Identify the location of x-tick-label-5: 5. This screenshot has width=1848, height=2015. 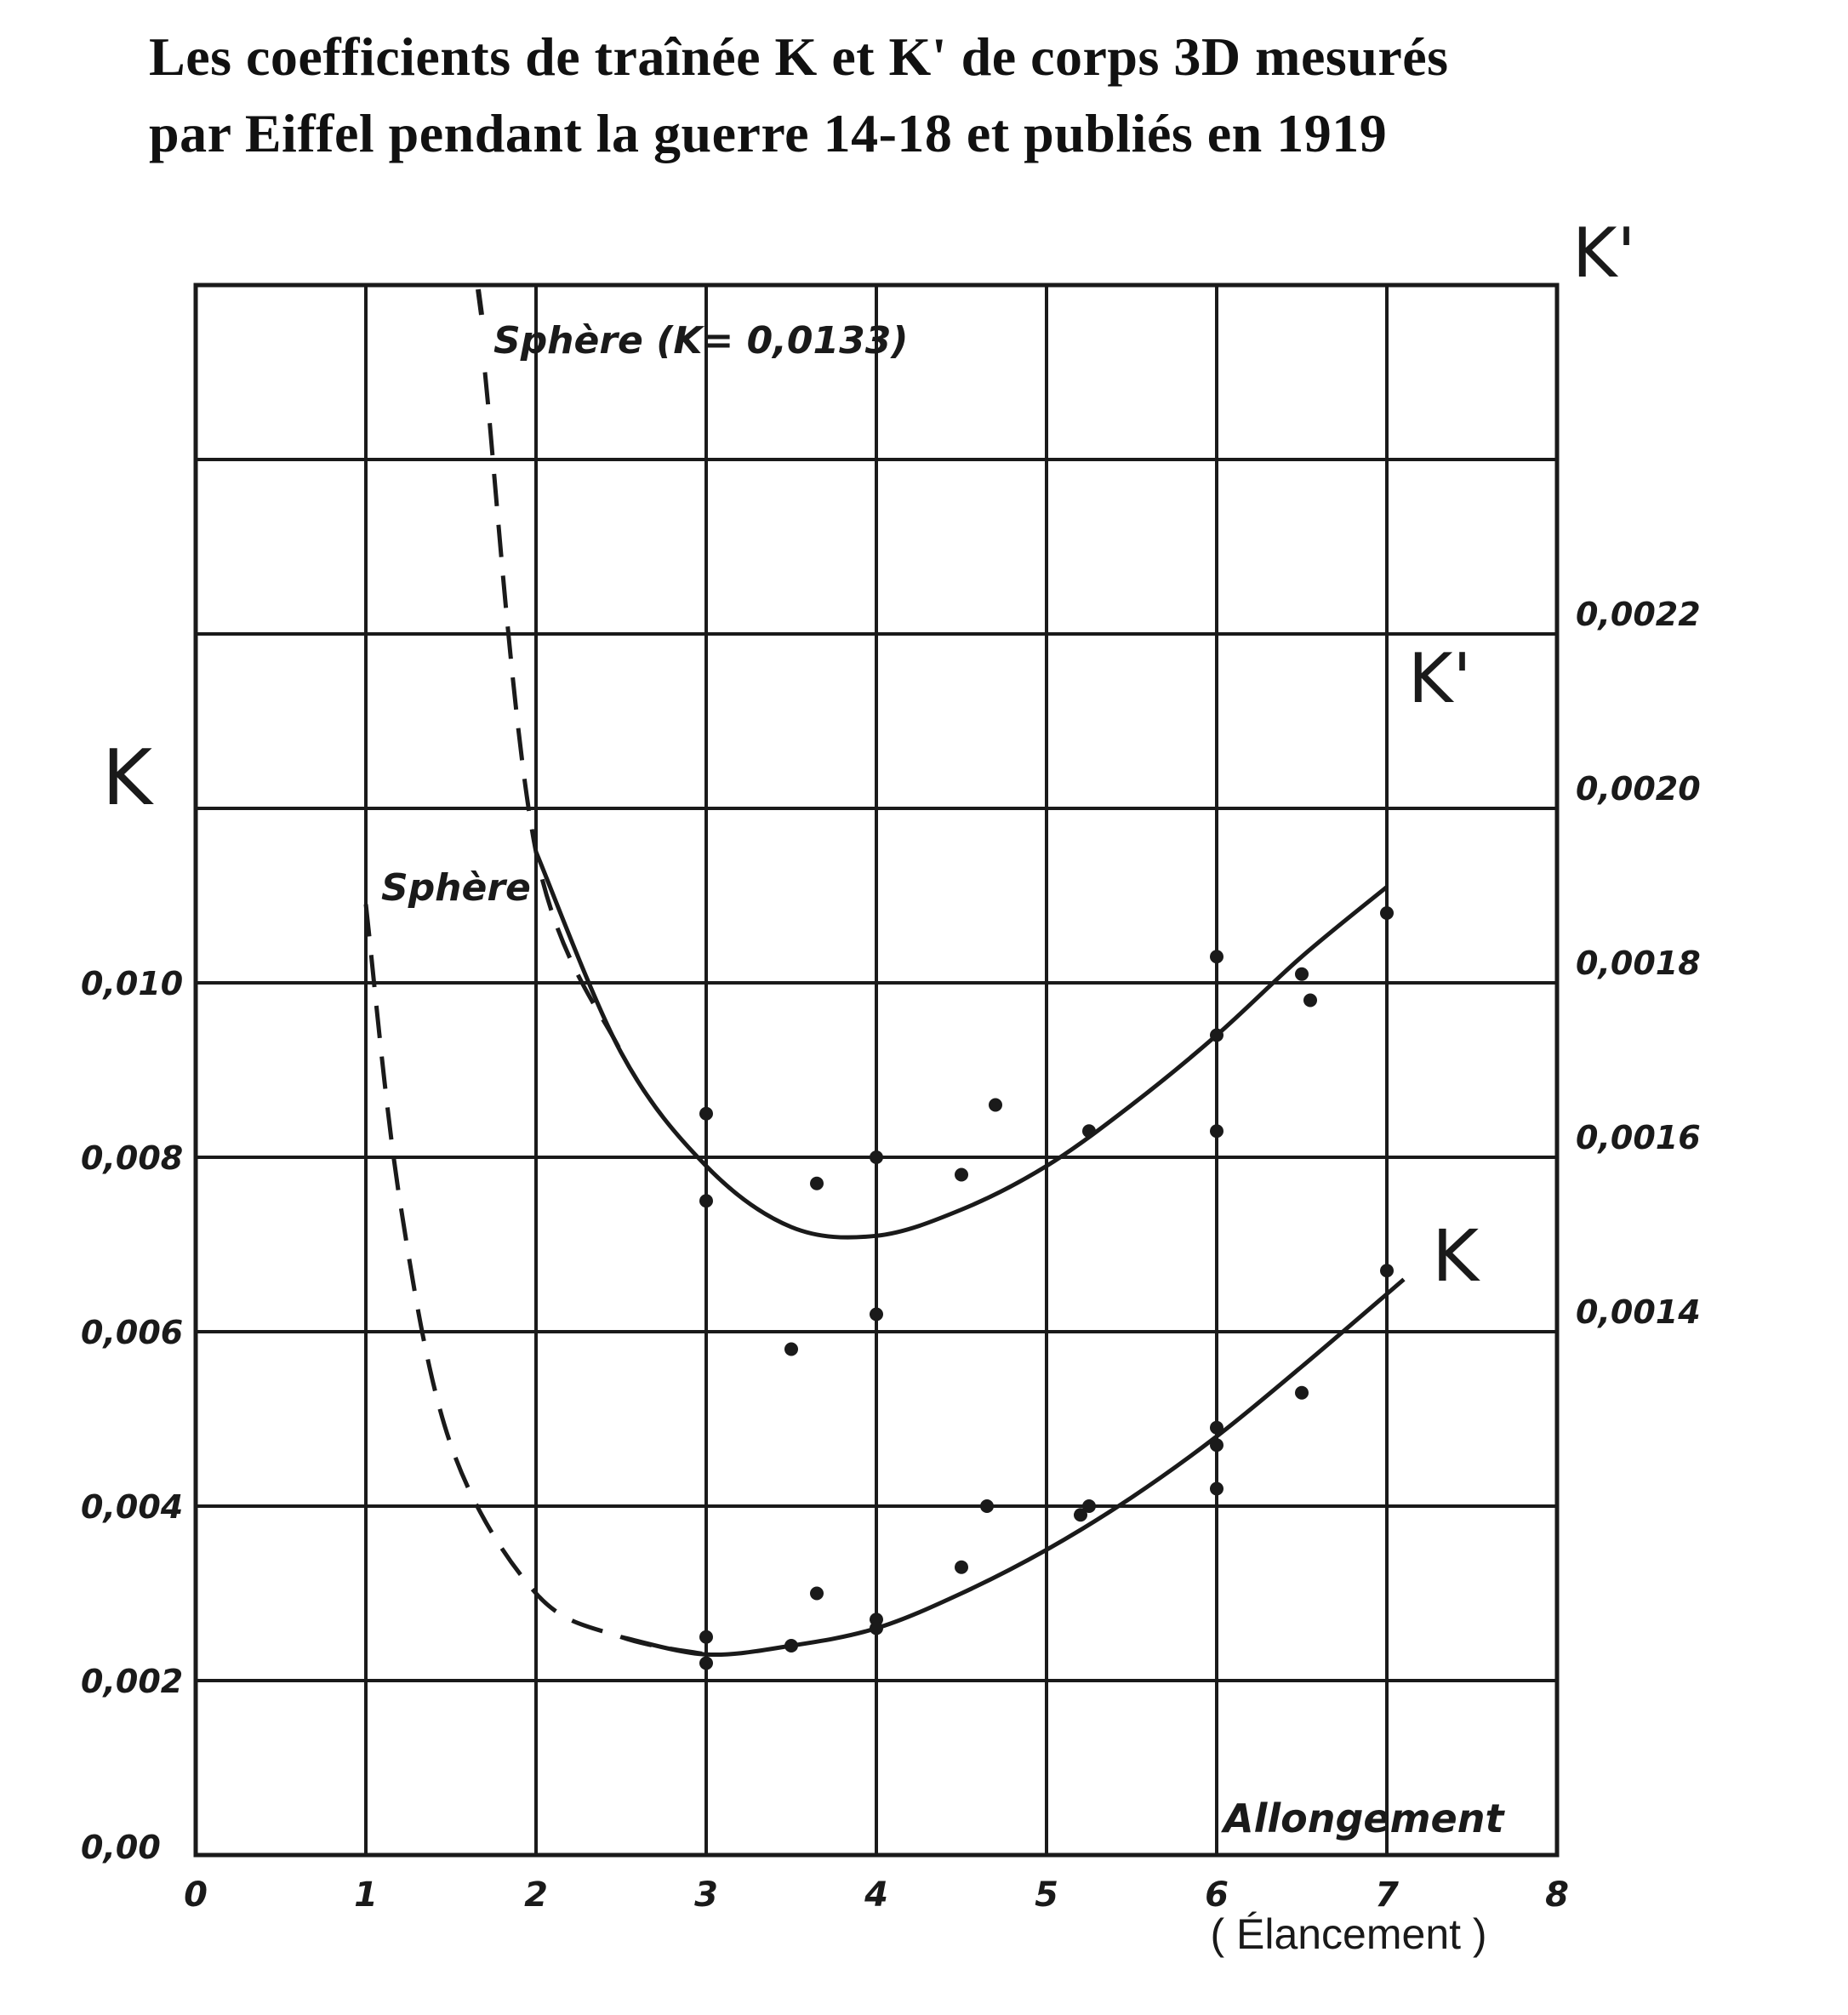
(1046, 1895).